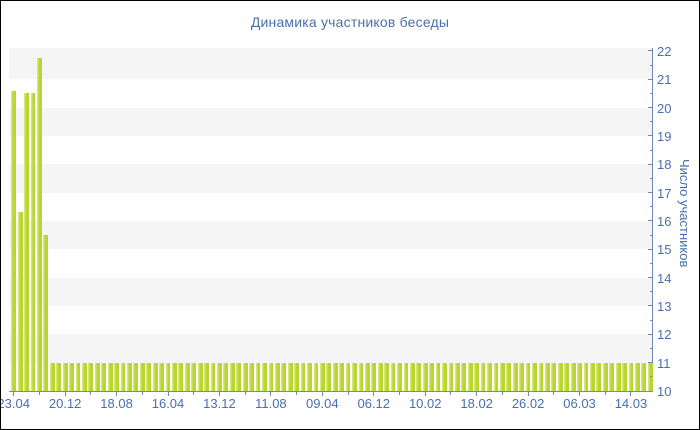 This screenshot has width=700, height=430. Describe the element at coordinates (664, 193) in the screenshot. I see `y-tick-label: 17` at that location.